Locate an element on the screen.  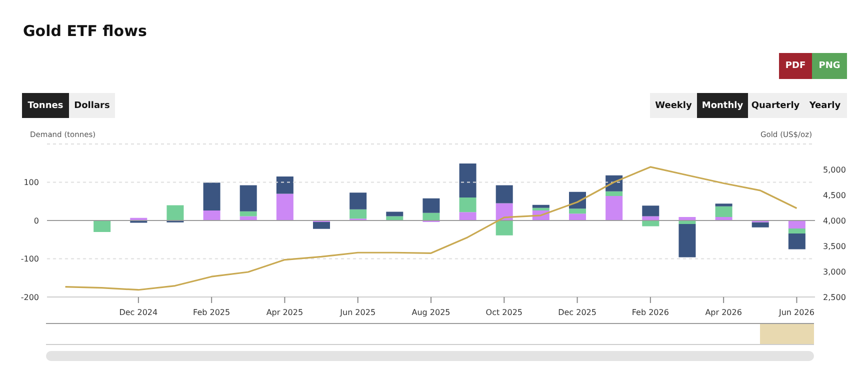
text: Weekly is located at coordinates (673, 105).